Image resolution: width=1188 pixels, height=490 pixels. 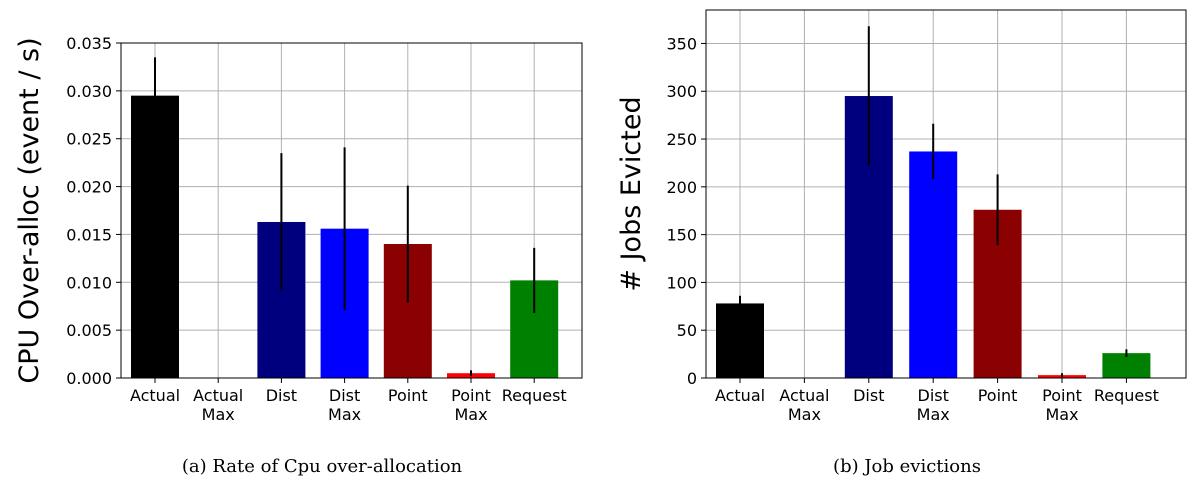 I want to click on y-tick-label: 350, so click(x=681, y=43).